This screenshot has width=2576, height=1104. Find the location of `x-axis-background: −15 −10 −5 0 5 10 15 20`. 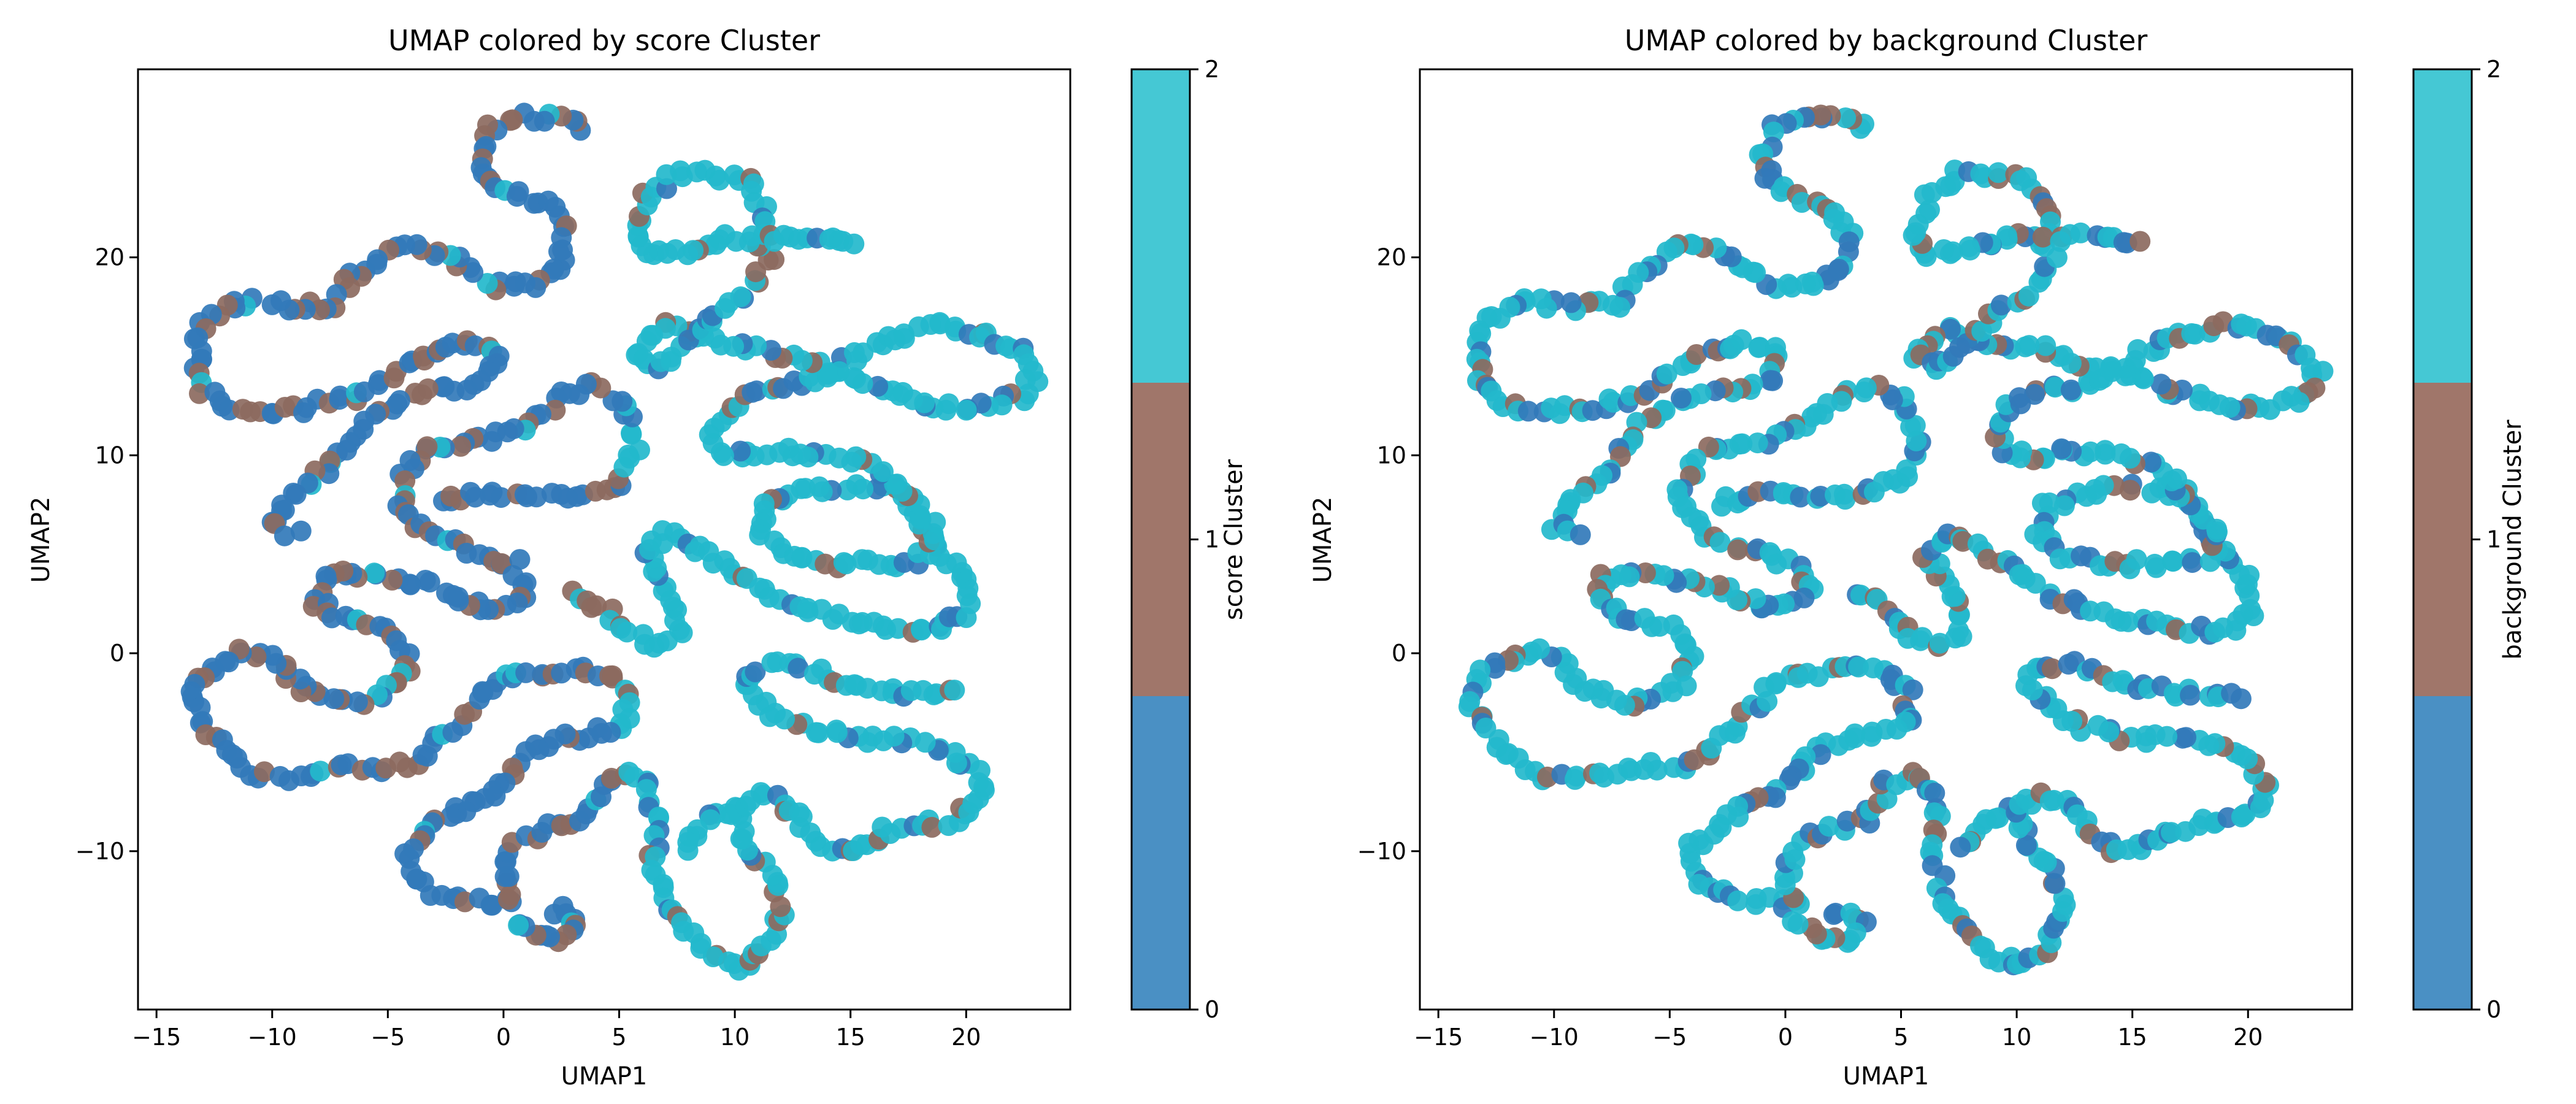

x-axis-background: −15 −10 −5 0 5 10 15 20 is located at coordinates (1838, 1030).